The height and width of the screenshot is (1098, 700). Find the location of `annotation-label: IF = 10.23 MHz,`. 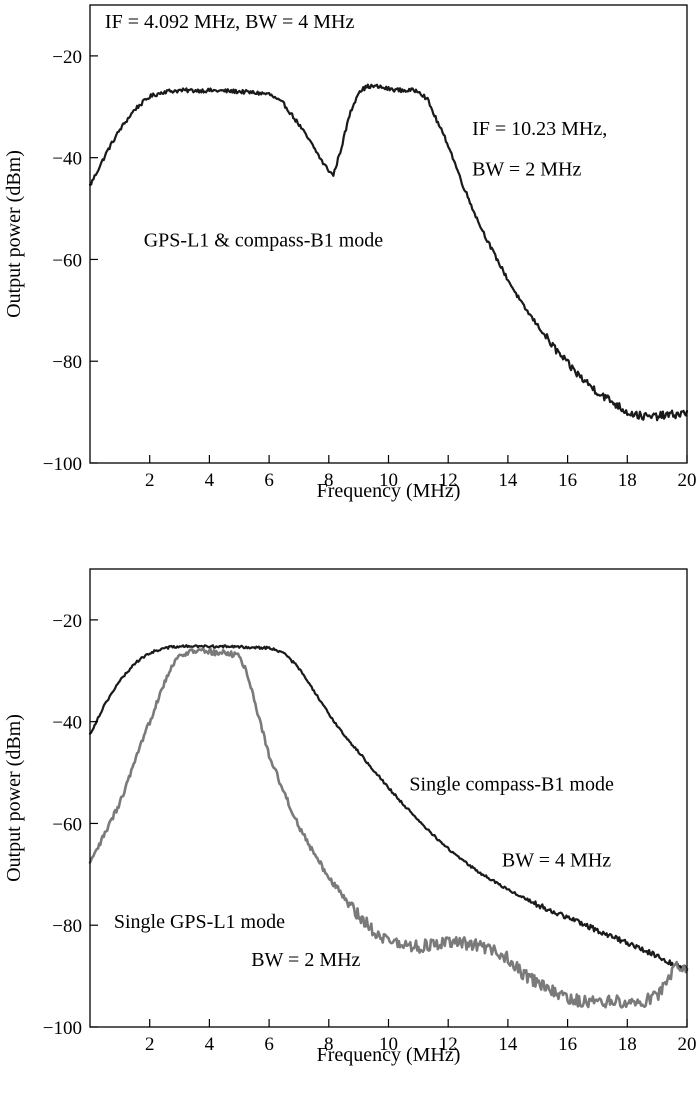

annotation-label: IF = 10.23 MHz, is located at coordinates (539, 129).